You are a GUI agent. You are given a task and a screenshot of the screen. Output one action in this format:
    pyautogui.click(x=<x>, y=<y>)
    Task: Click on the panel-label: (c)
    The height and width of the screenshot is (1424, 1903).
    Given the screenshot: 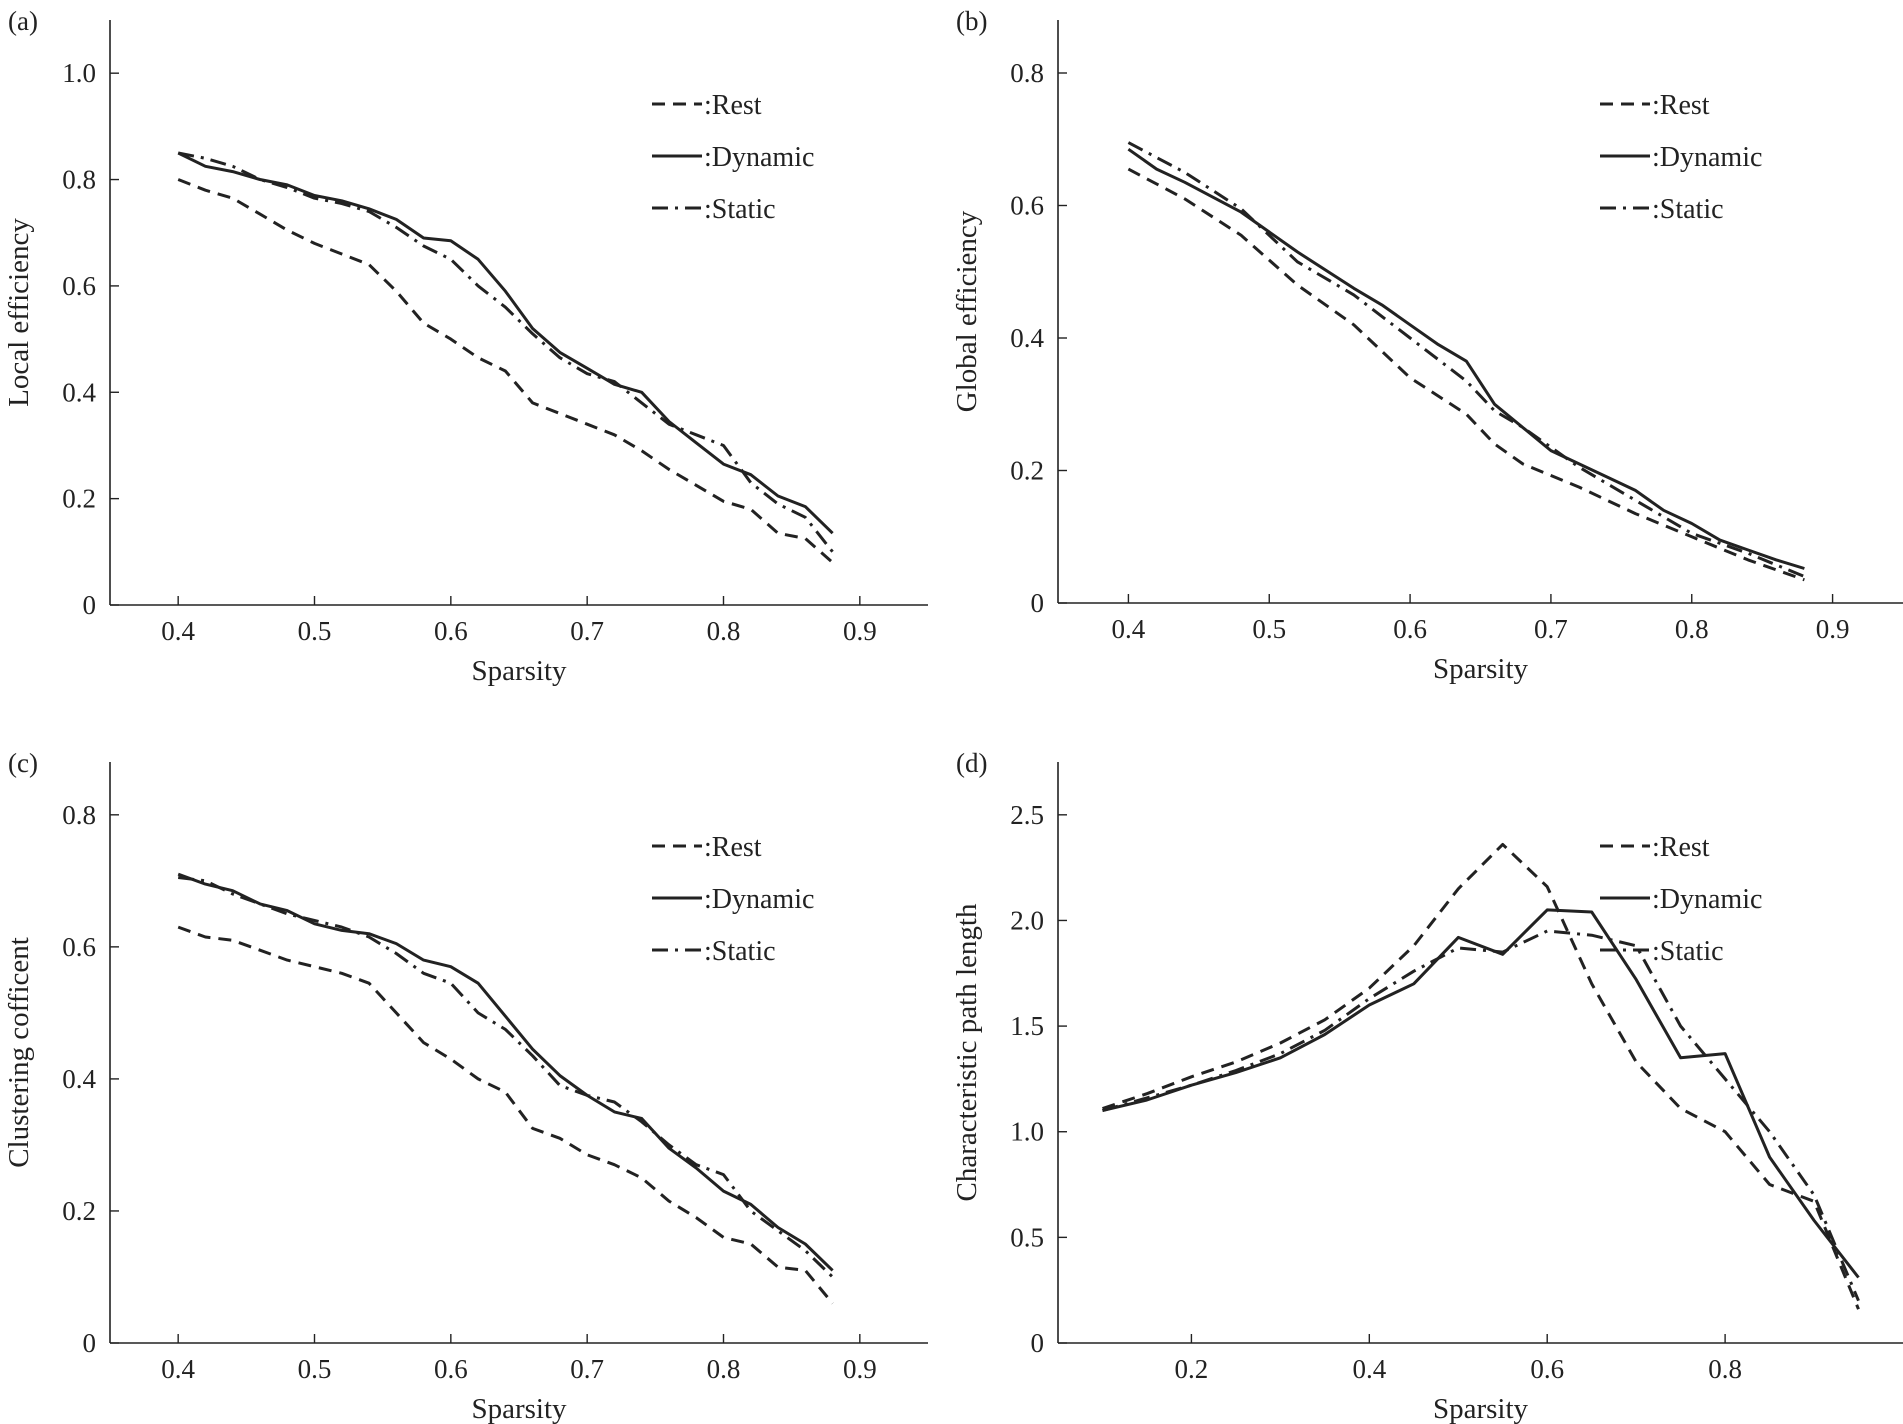 What is the action you would take?
    pyautogui.click(x=23, y=763)
    